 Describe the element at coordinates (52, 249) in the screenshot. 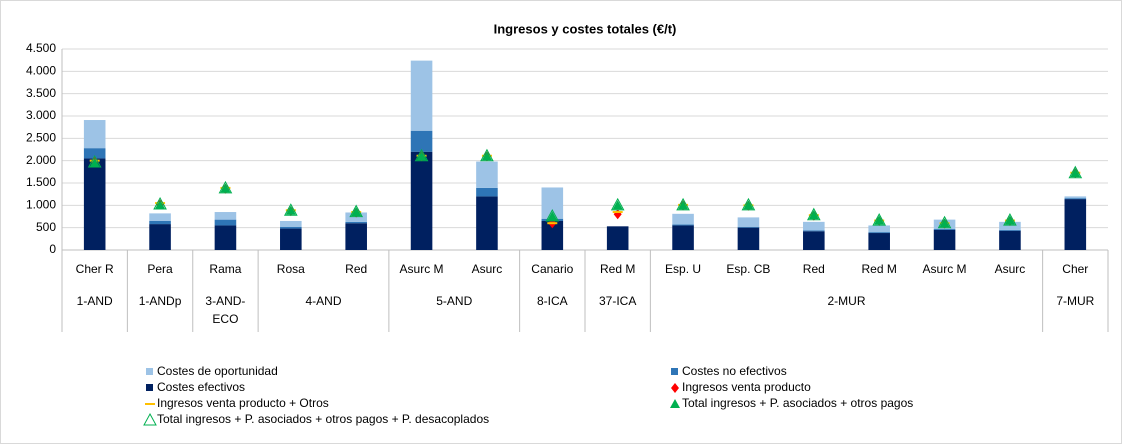

I see `y-tick-label: 0` at that location.